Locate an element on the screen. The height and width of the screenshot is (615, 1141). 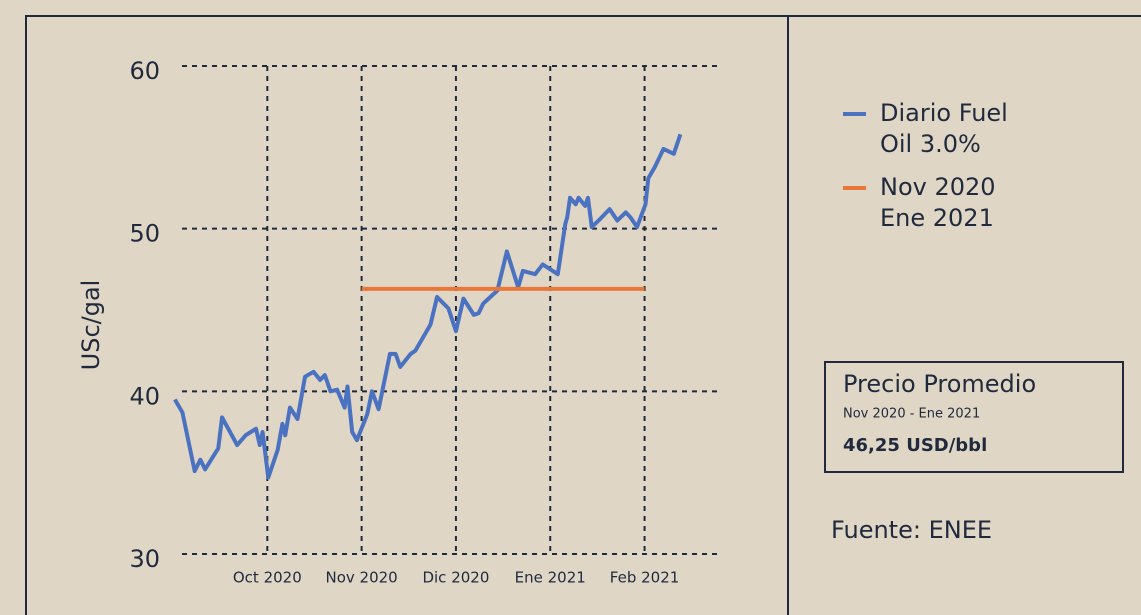
legend-label: Nov 2020 Ene 2021 is located at coordinates (941, 202).